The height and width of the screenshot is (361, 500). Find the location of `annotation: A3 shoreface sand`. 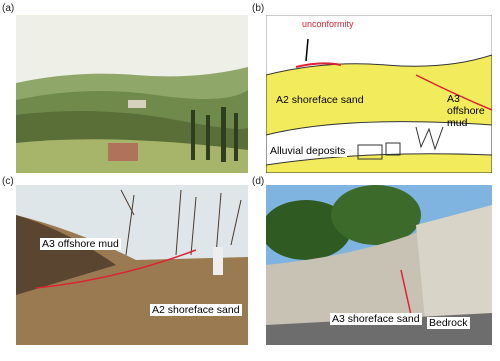

annotation: A3 shoreface sand is located at coordinates (376, 319).